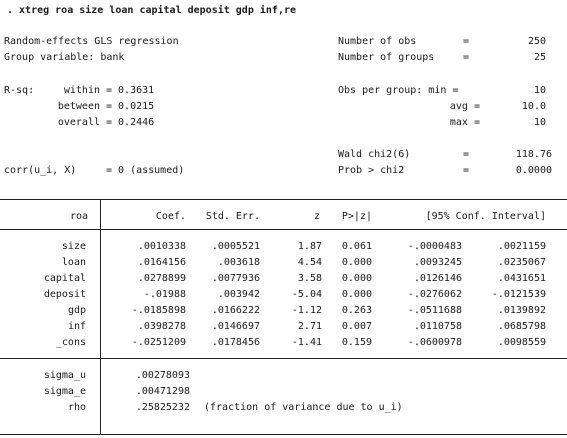  I want to click on nobs-label: Number of obs, so click(377, 41).